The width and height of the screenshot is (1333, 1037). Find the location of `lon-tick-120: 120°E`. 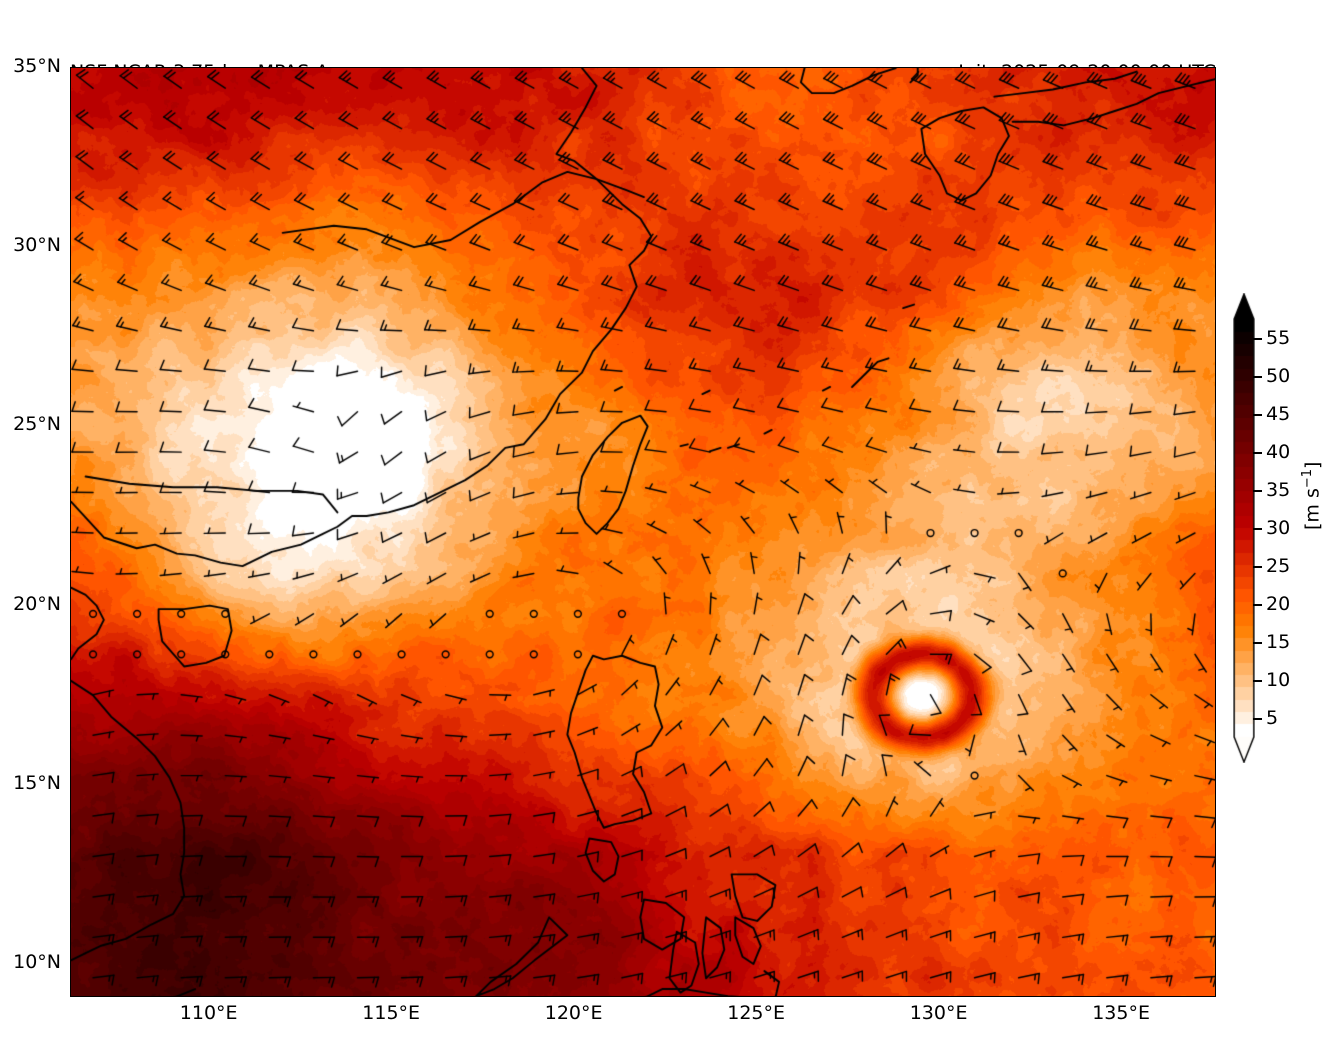

lon-tick-120: 120°E is located at coordinates (573, 1013).